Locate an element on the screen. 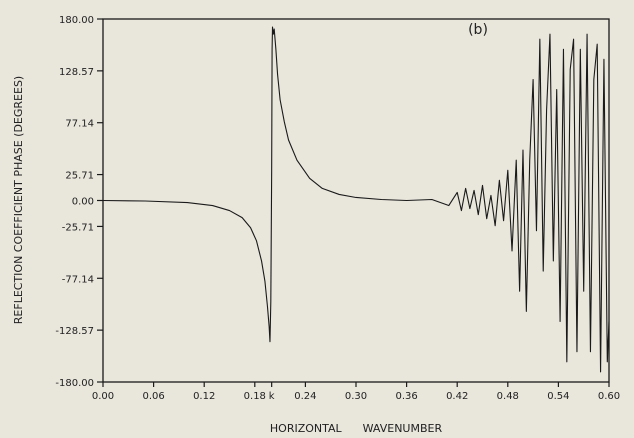  y-tick-label: 0.00 is located at coordinates (83, 202).